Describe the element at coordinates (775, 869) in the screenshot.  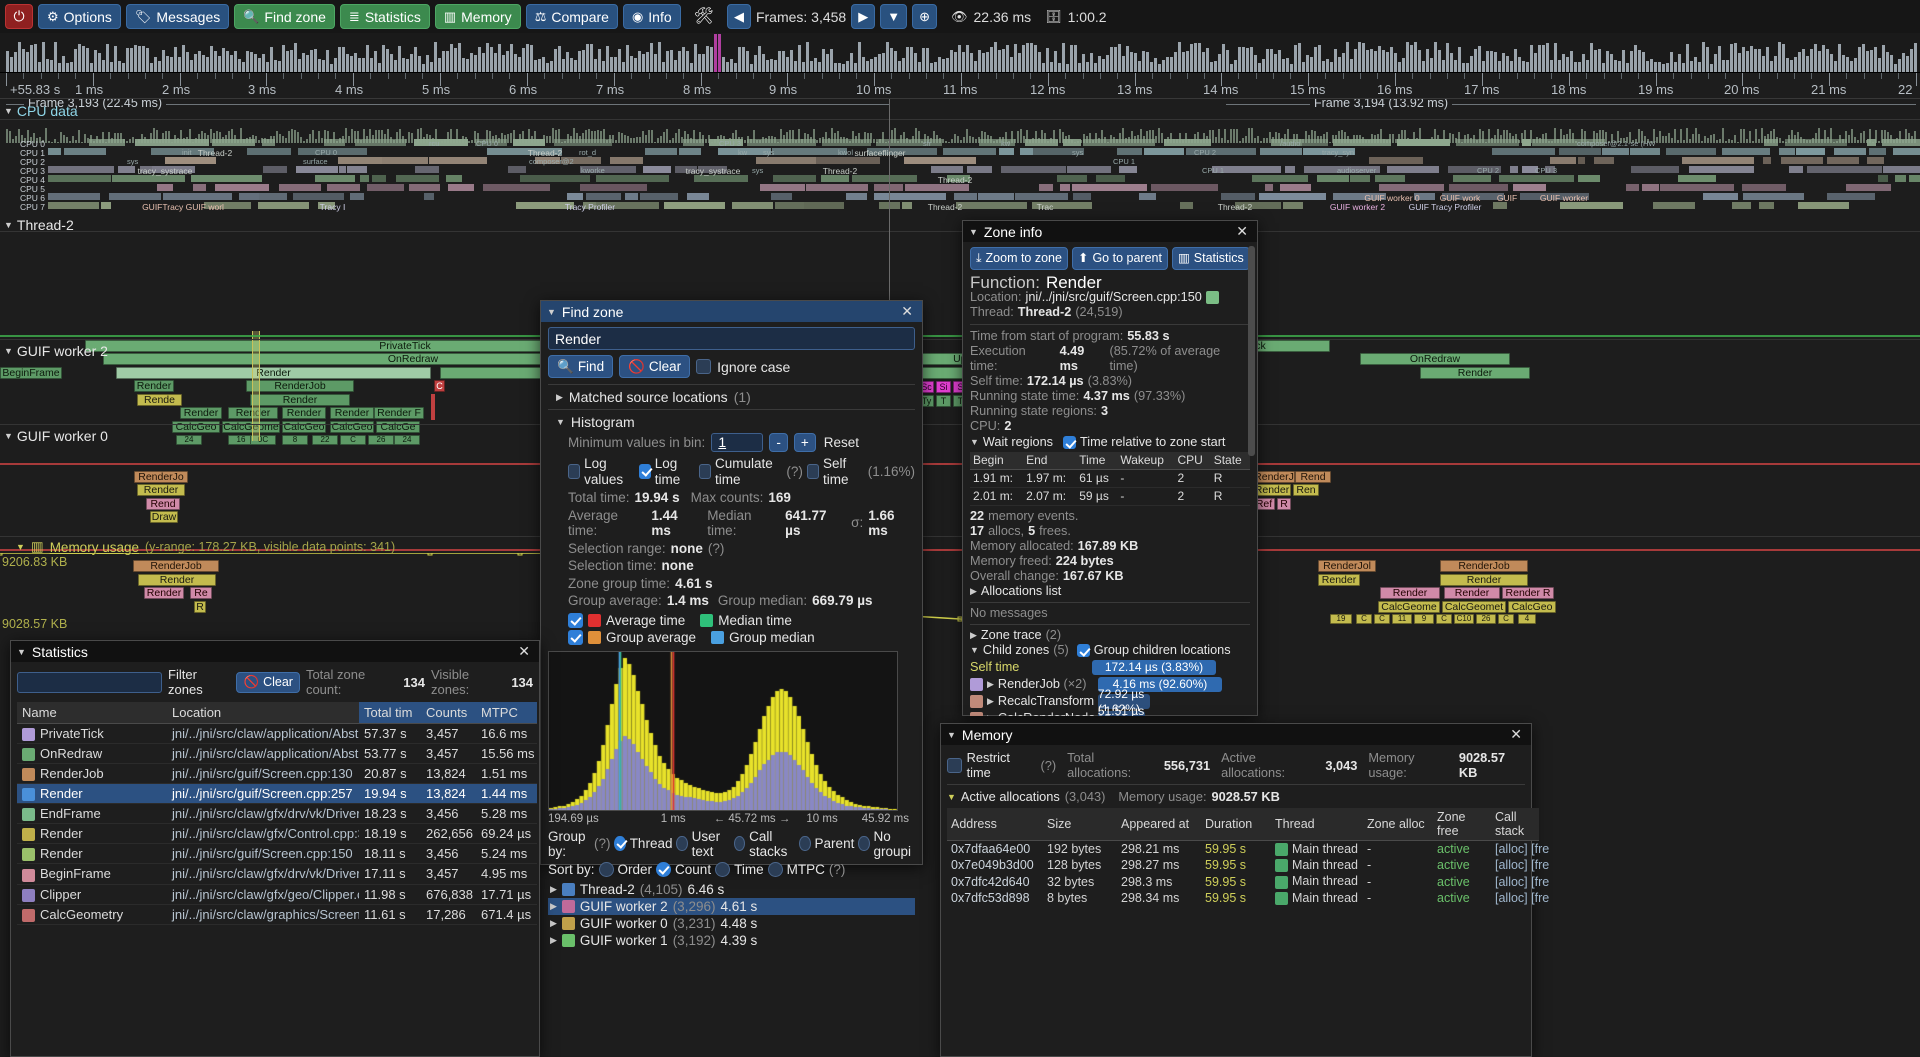
I see `sort-by-mtpc-radio` at that location.